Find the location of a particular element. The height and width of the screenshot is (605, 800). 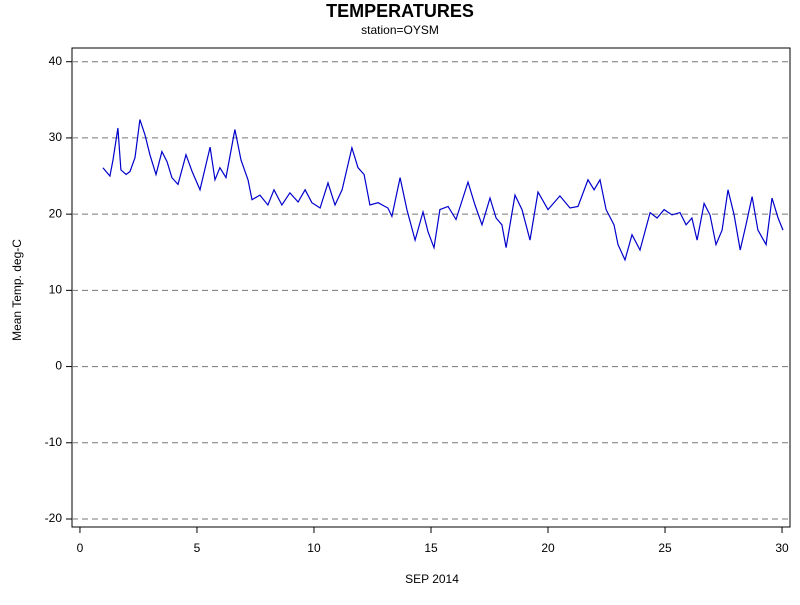

x-tick-label: 5 is located at coordinates (197, 548).